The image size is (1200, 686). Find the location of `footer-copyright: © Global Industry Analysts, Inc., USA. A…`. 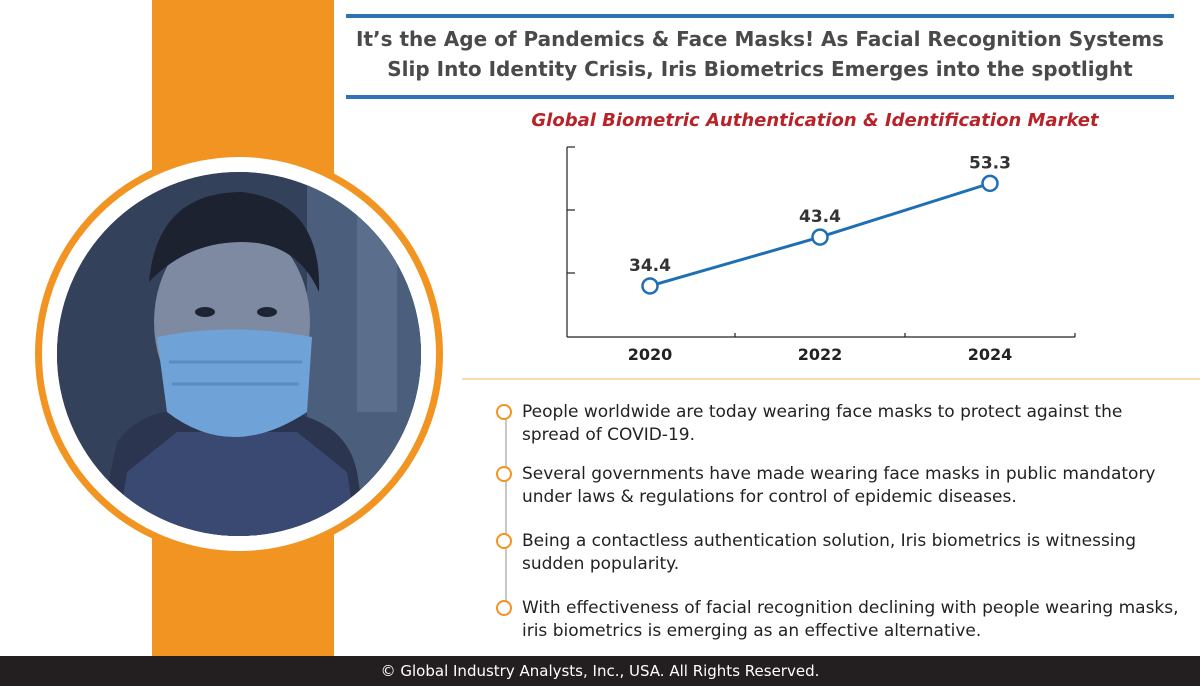

footer-copyright: © Global Industry Analysts, Inc., USA. A… is located at coordinates (600, 671).